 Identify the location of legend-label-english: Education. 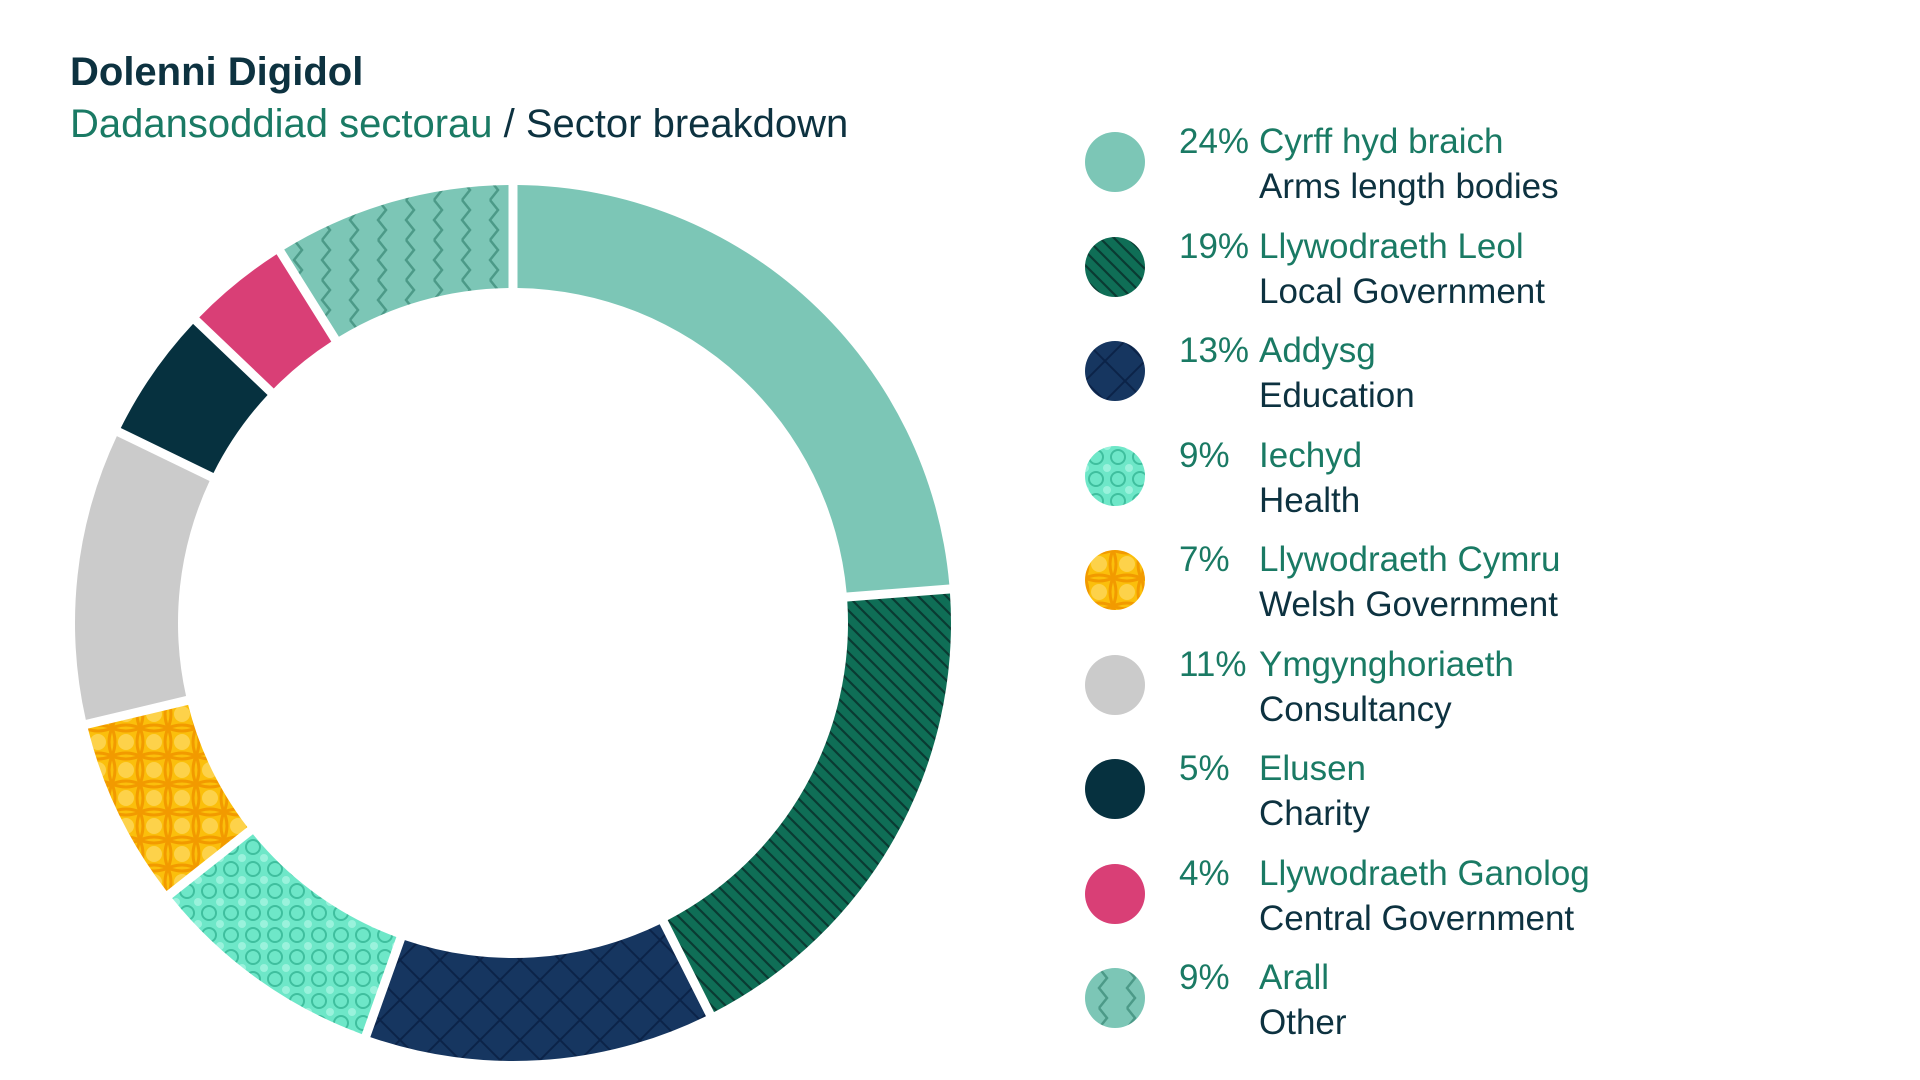
(1337, 395).